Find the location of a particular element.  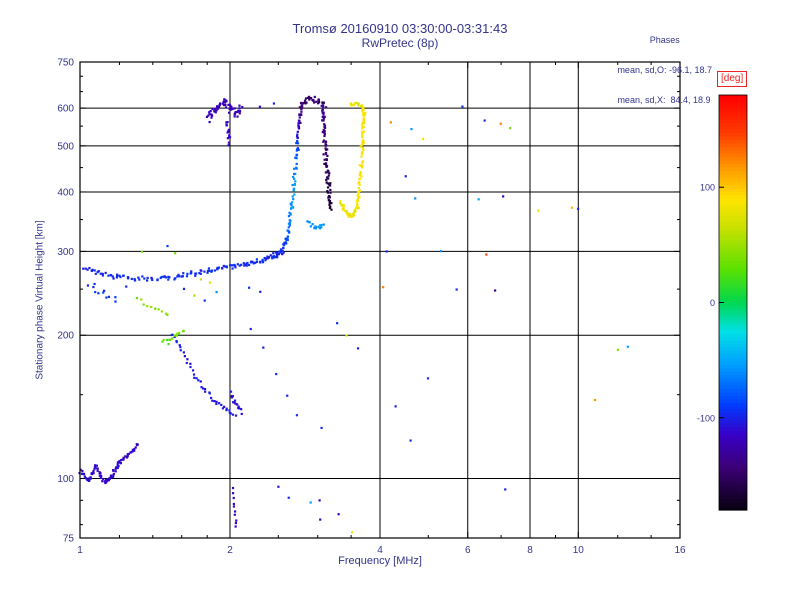

svg-text: 600 is located at coordinates (65, 109).